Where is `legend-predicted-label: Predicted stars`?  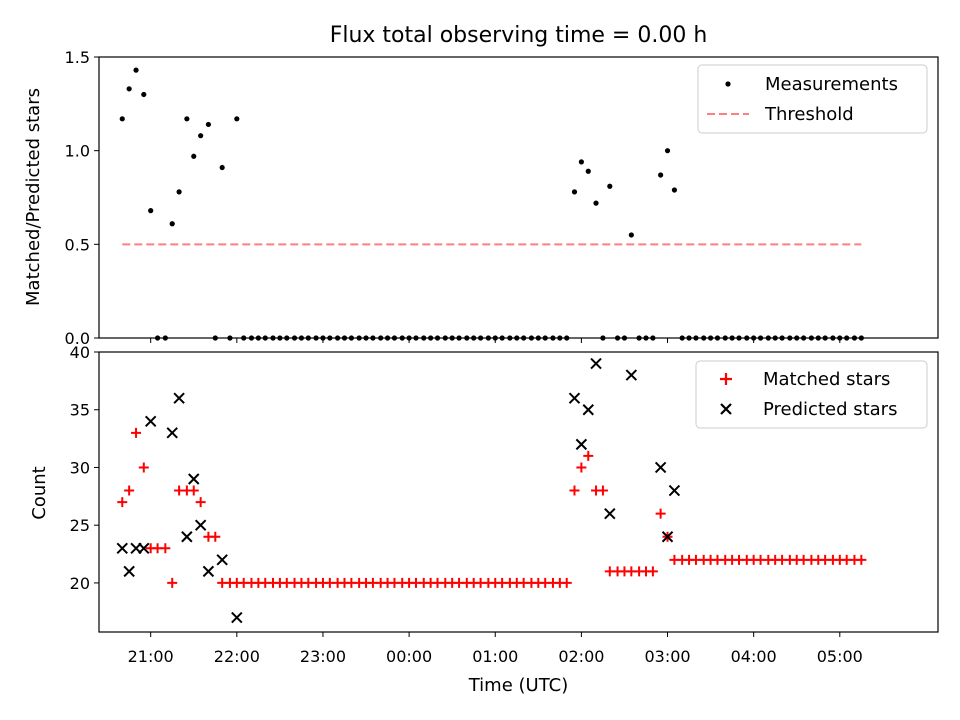
legend-predicted-label: Predicted stars is located at coordinates (830, 409).